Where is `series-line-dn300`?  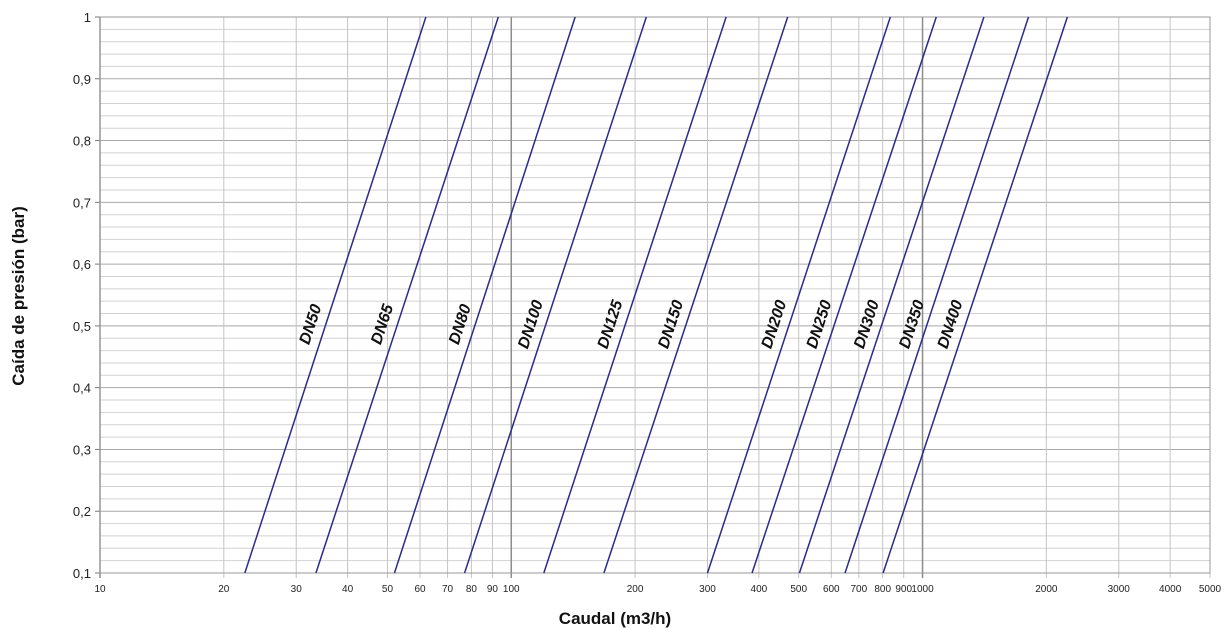 series-line-dn300 is located at coordinates (891, 295).